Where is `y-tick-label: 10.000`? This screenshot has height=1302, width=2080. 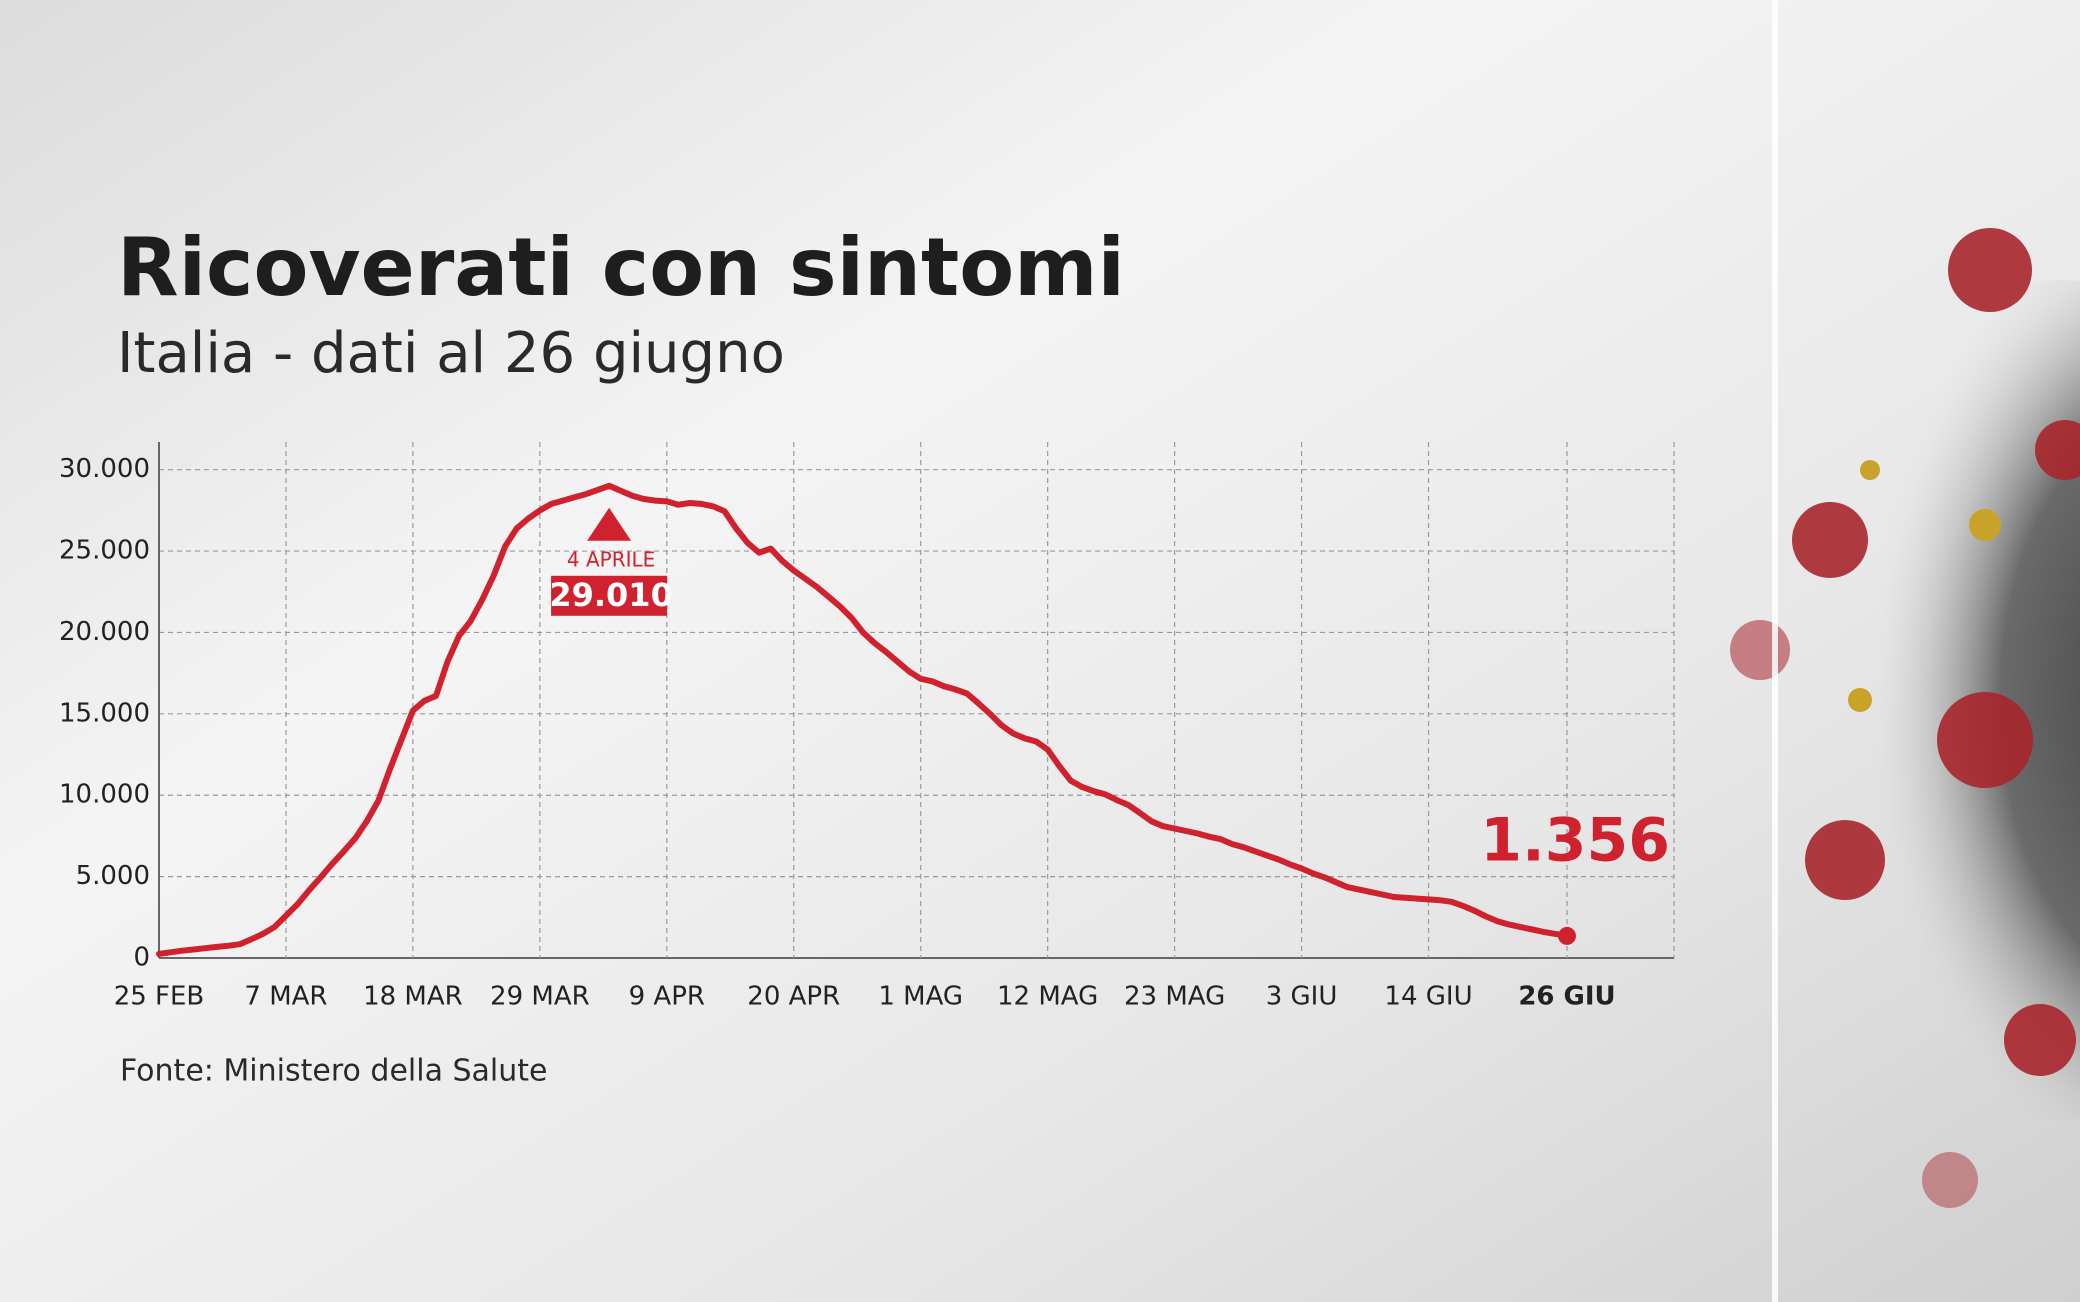 y-tick-label: 10.000 is located at coordinates (104, 795).